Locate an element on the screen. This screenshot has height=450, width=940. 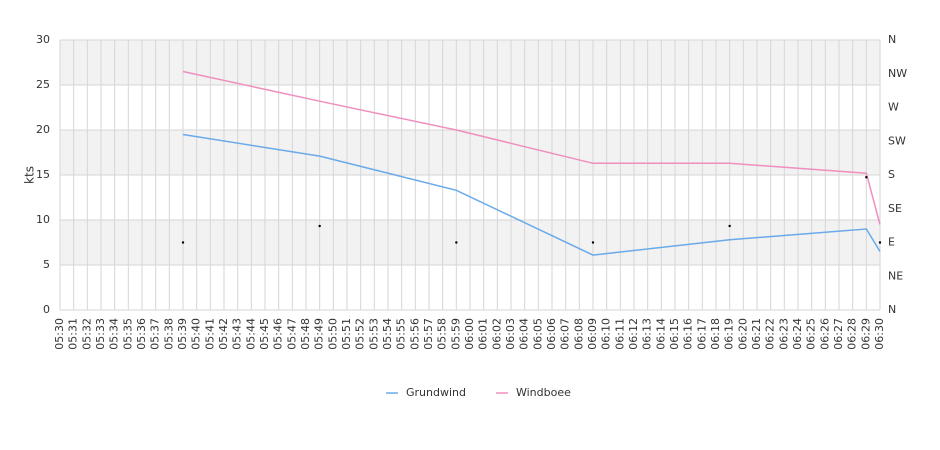
x-tick-label: 06:13 is located at coordinates (647, 334).